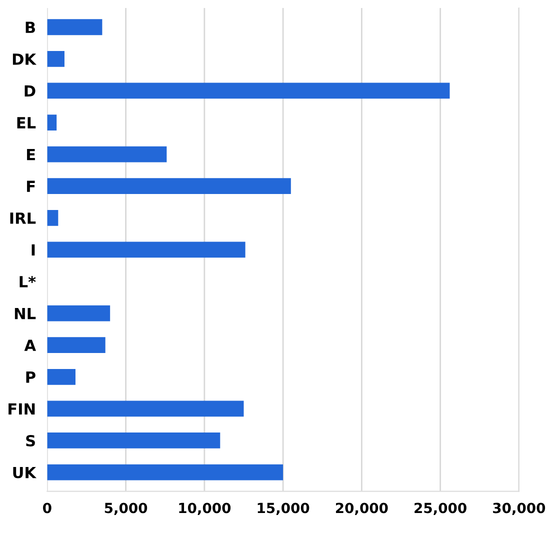 This screenshot has height=537, width=555. Describe the element at coordinates (25, 314) in the screenshot. I see `y-tick-label: NL` at that location.